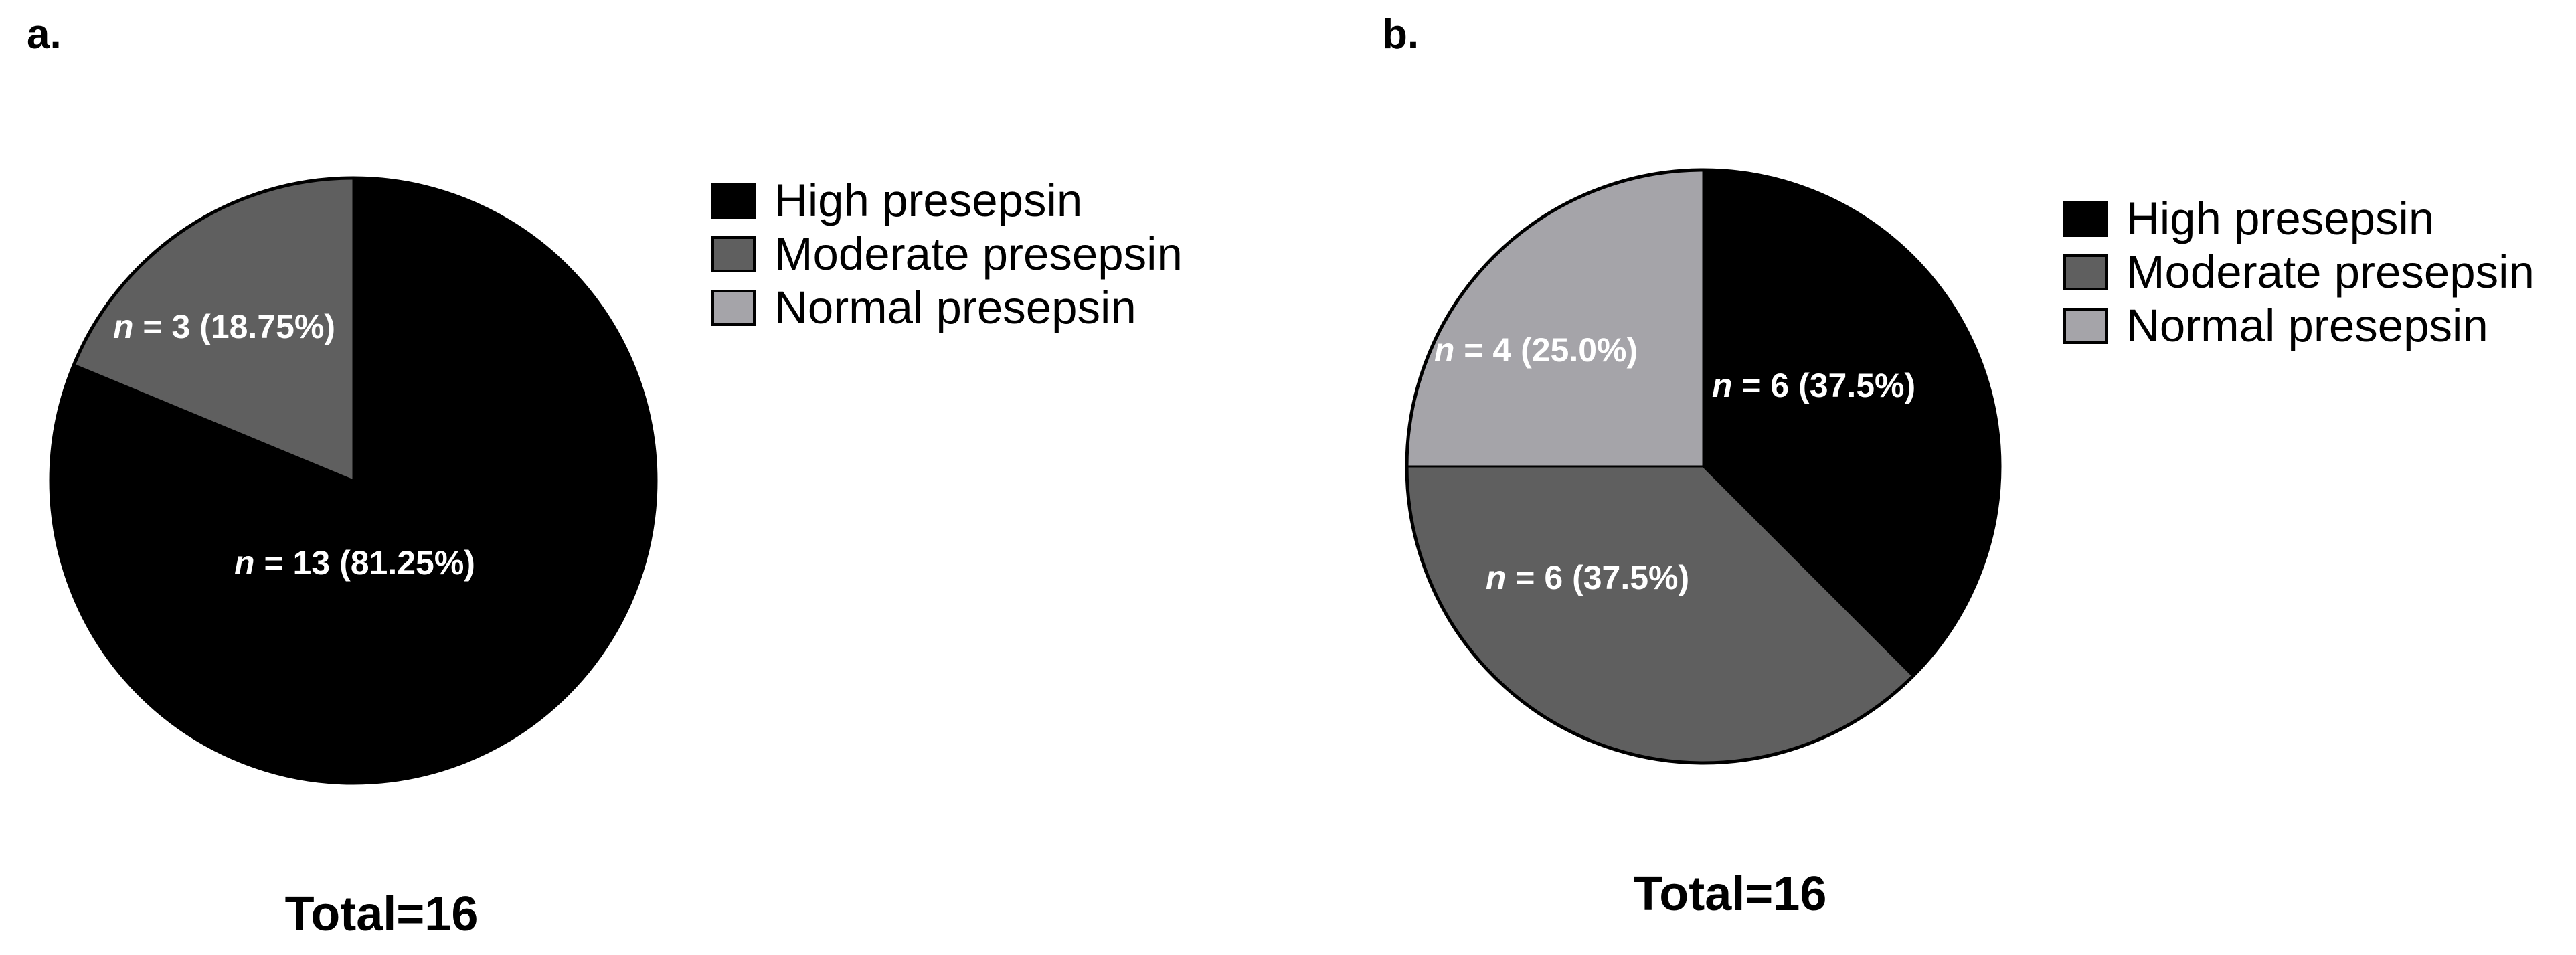  I want to click on panel-label-a: a., so click(44, 34).